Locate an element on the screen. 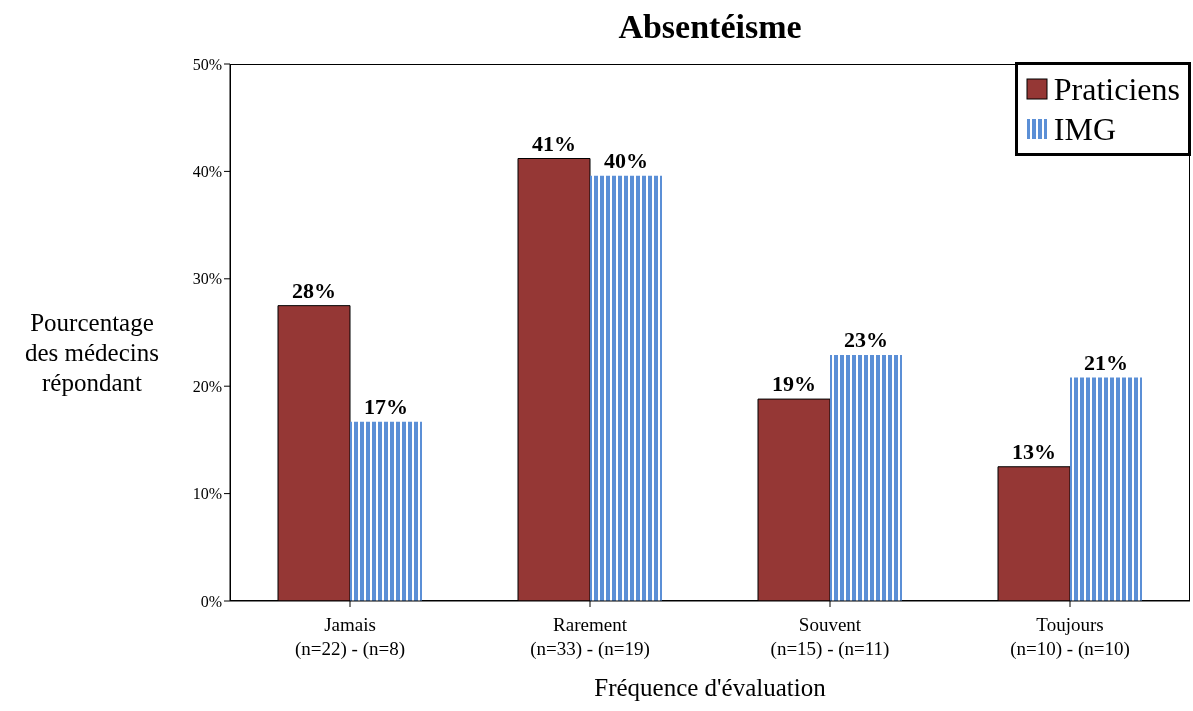 Image resolution: width=1193 pixels, height=711 pixels. data-label: 23% is located at coordinates (866, 340).